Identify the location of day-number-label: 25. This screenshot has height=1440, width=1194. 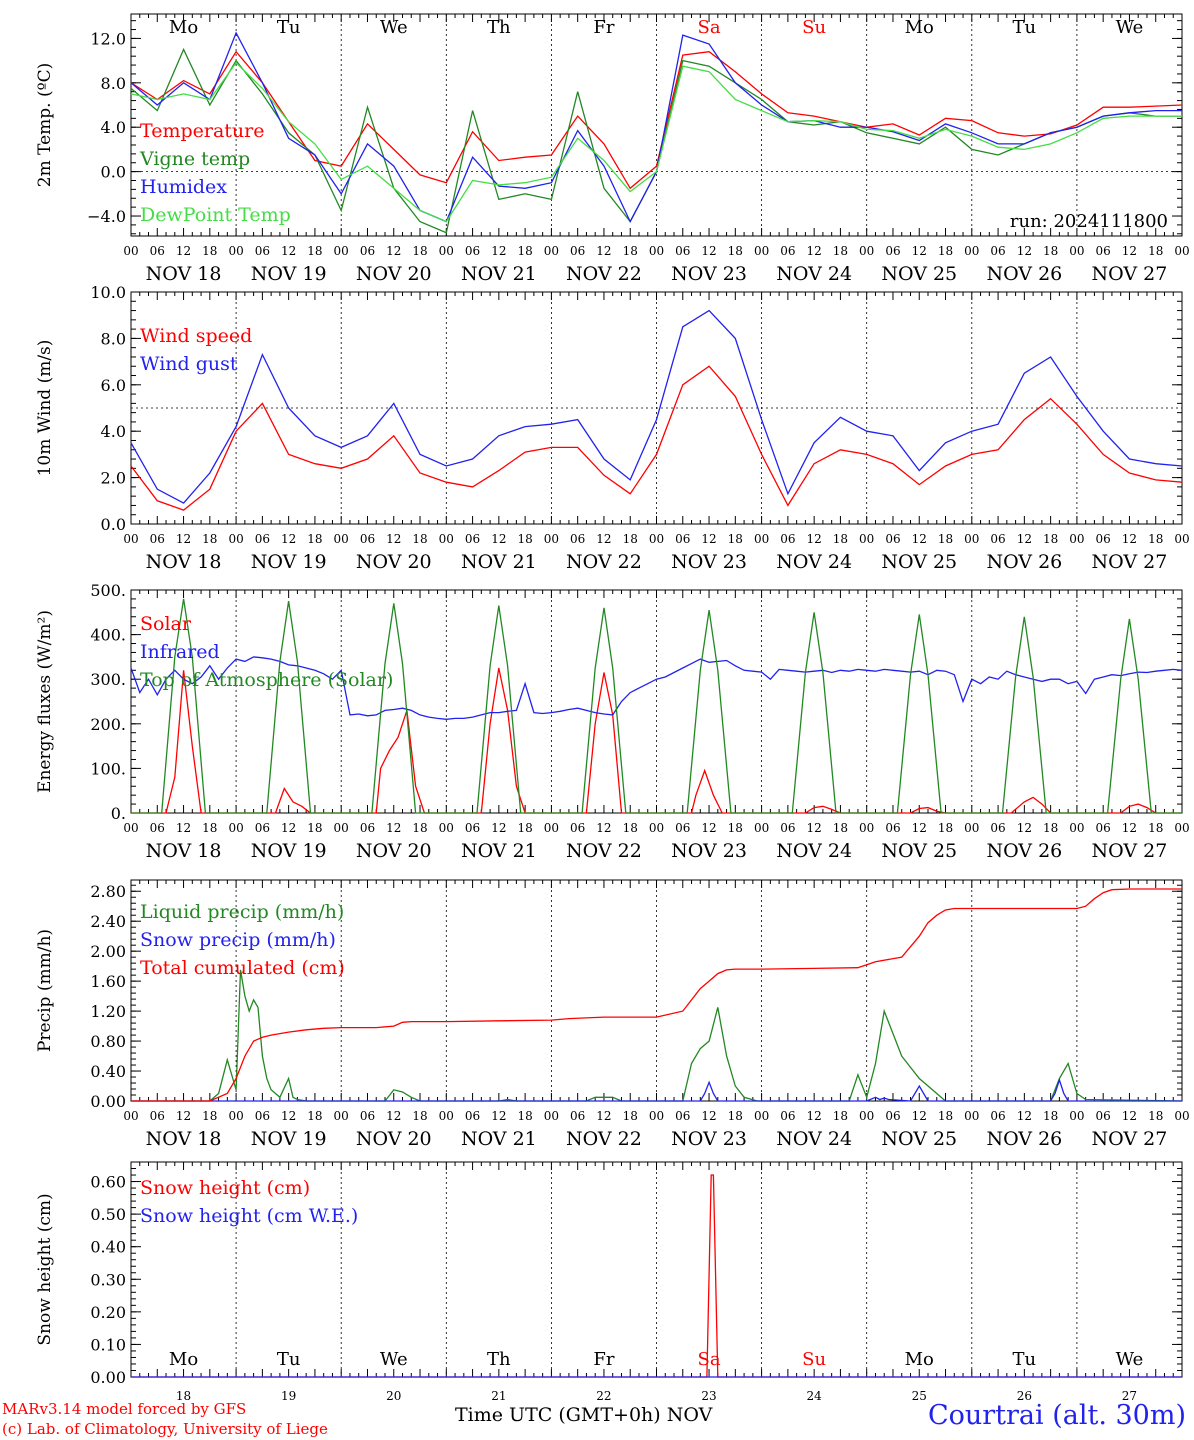
(919, 1396).